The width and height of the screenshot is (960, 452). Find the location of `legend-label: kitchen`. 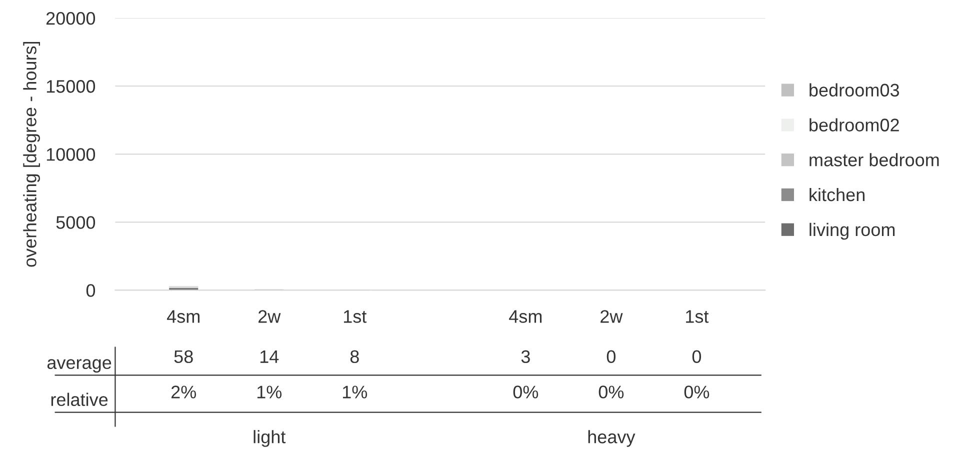

legend-label: kitchen is located at coordinates (837, 195).